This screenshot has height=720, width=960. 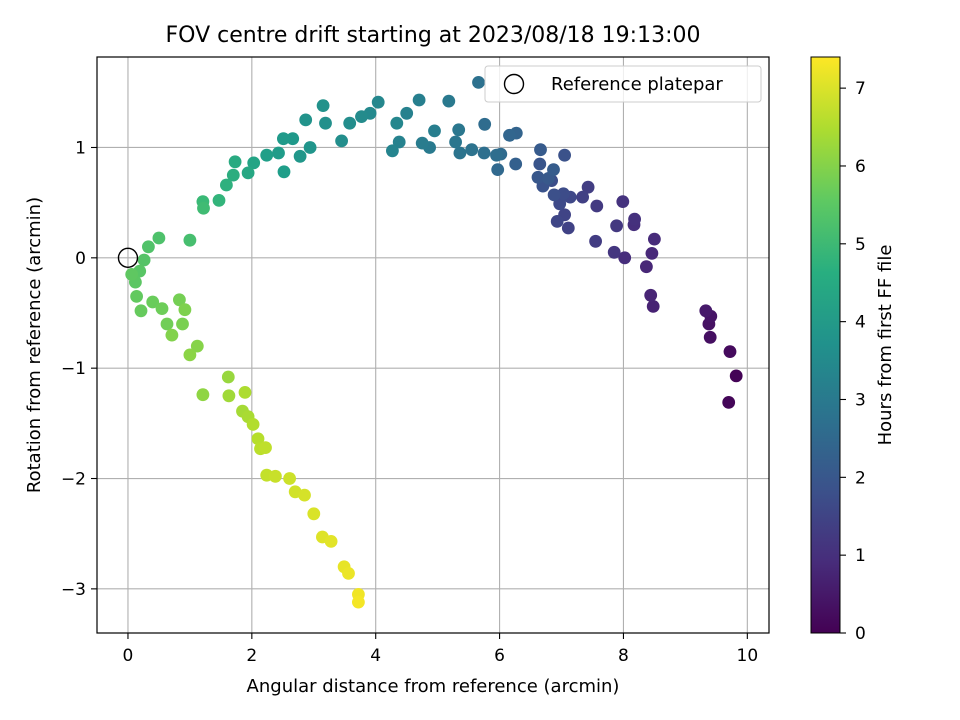 I want to click on legend: Reference platepar, so click(x=623, y=84).